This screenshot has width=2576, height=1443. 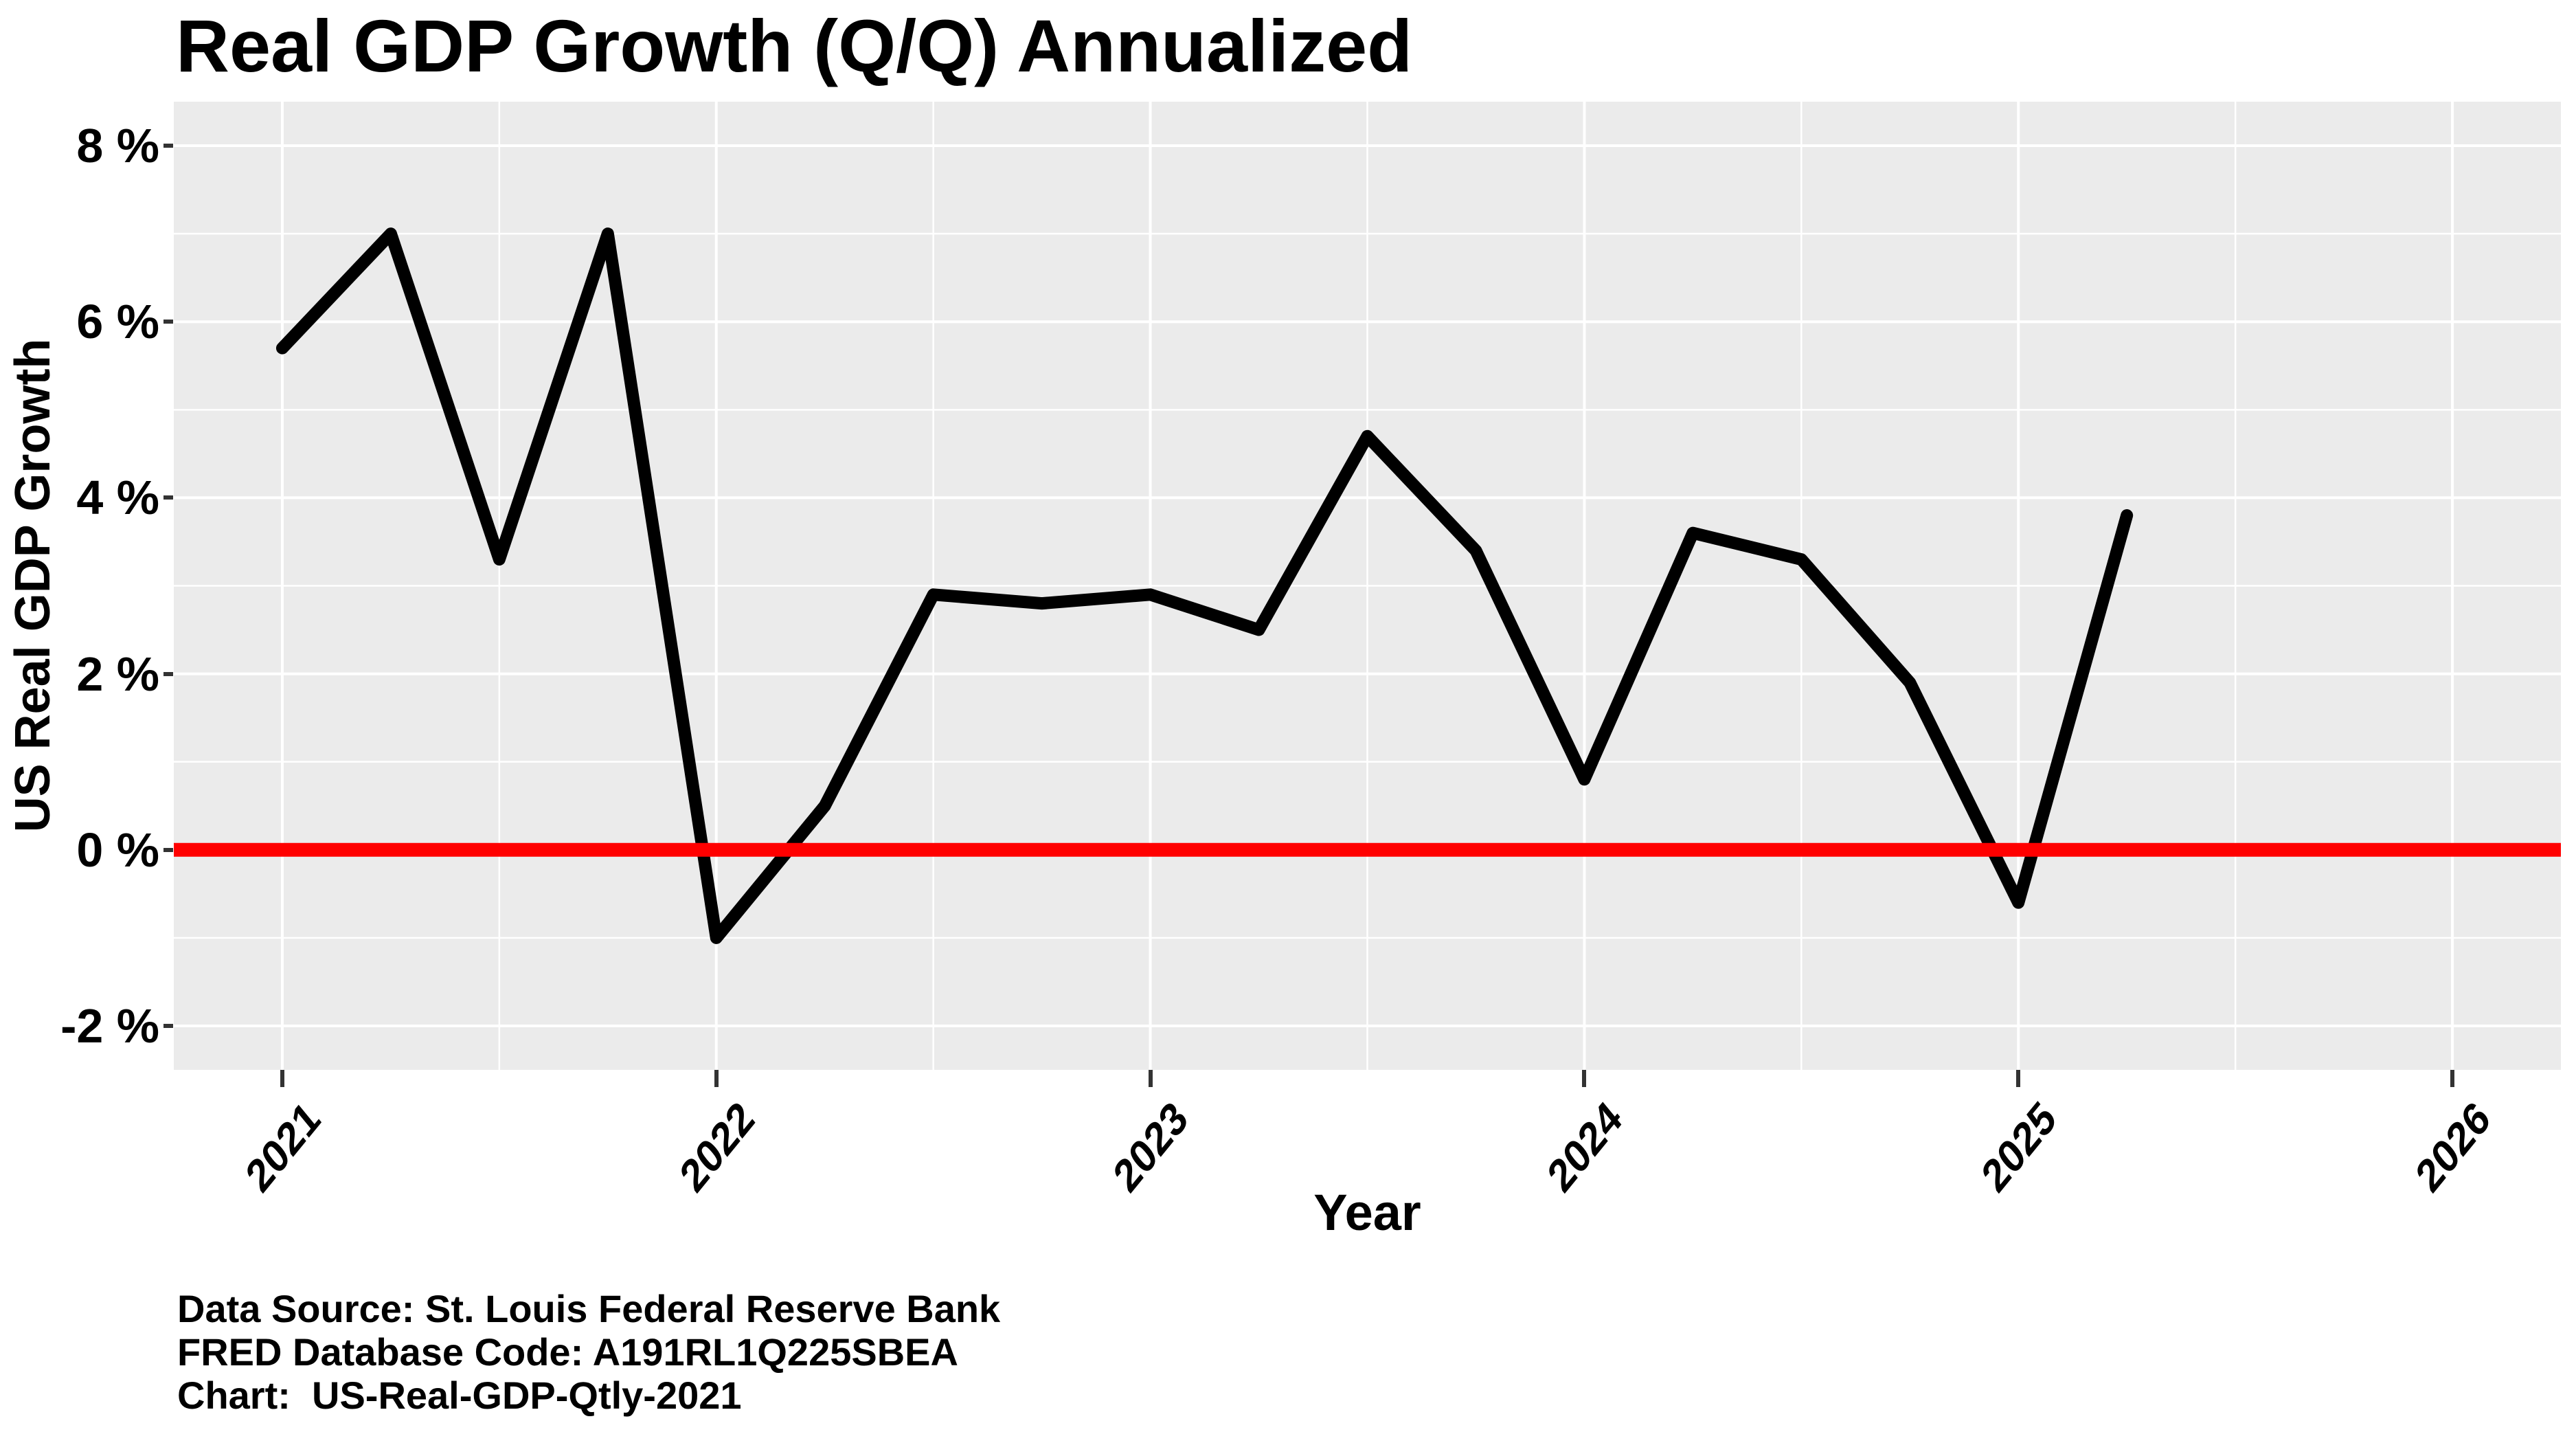 I want to click on y-tick-label: 4 %, so click(x=117, y=498).